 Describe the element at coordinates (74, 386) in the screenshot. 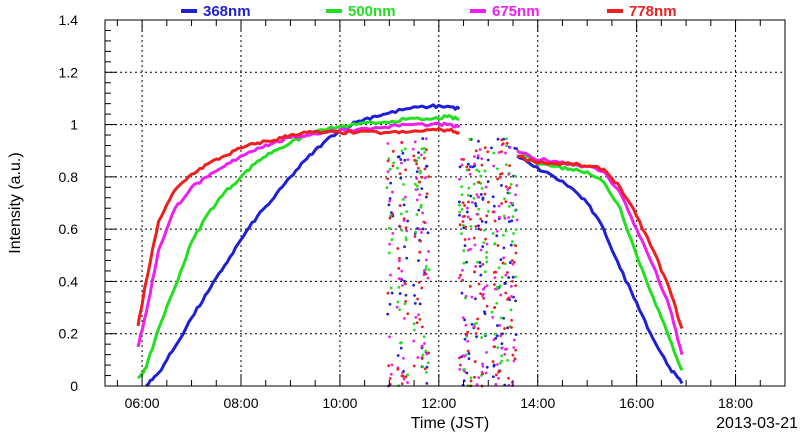

I see `y-tick-label: 0` at that location.